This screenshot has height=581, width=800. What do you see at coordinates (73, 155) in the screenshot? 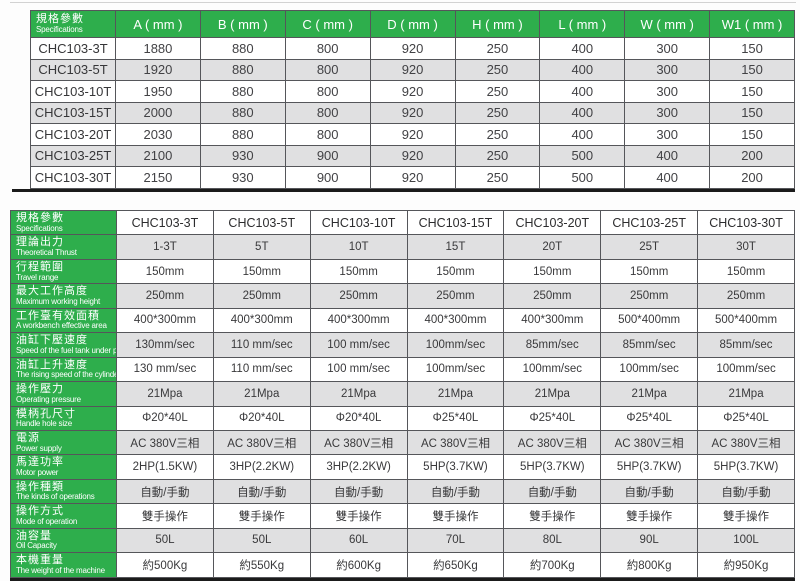
I see `model-name-cell: CHC103-25T` at bounding box center [73, 155].